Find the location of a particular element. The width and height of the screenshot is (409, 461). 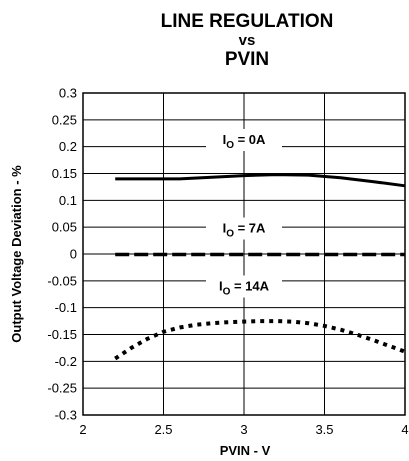

y-tick-label: 0.2 is located at coordinates (68, 146).